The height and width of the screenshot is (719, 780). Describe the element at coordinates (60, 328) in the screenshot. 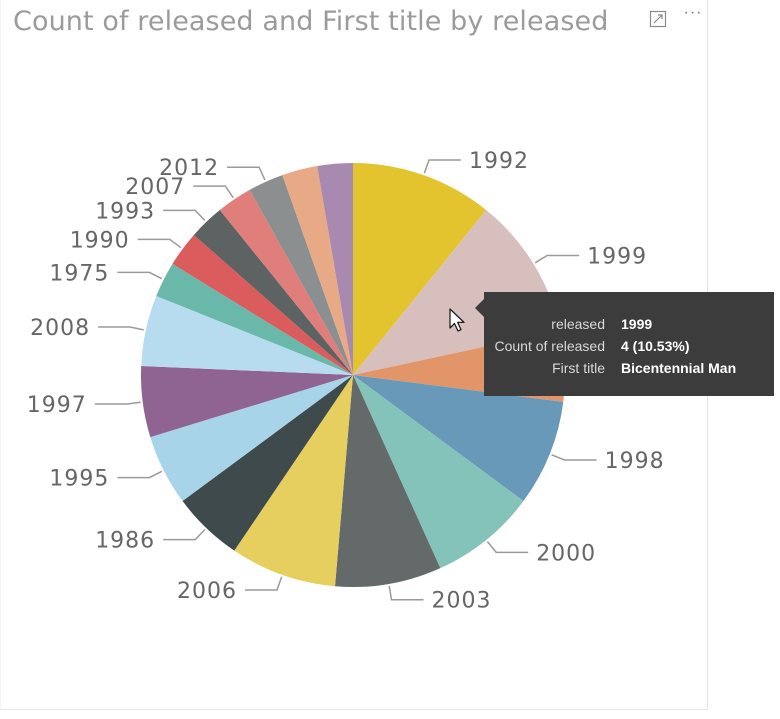

I see `slice-label: 2008` at that location.